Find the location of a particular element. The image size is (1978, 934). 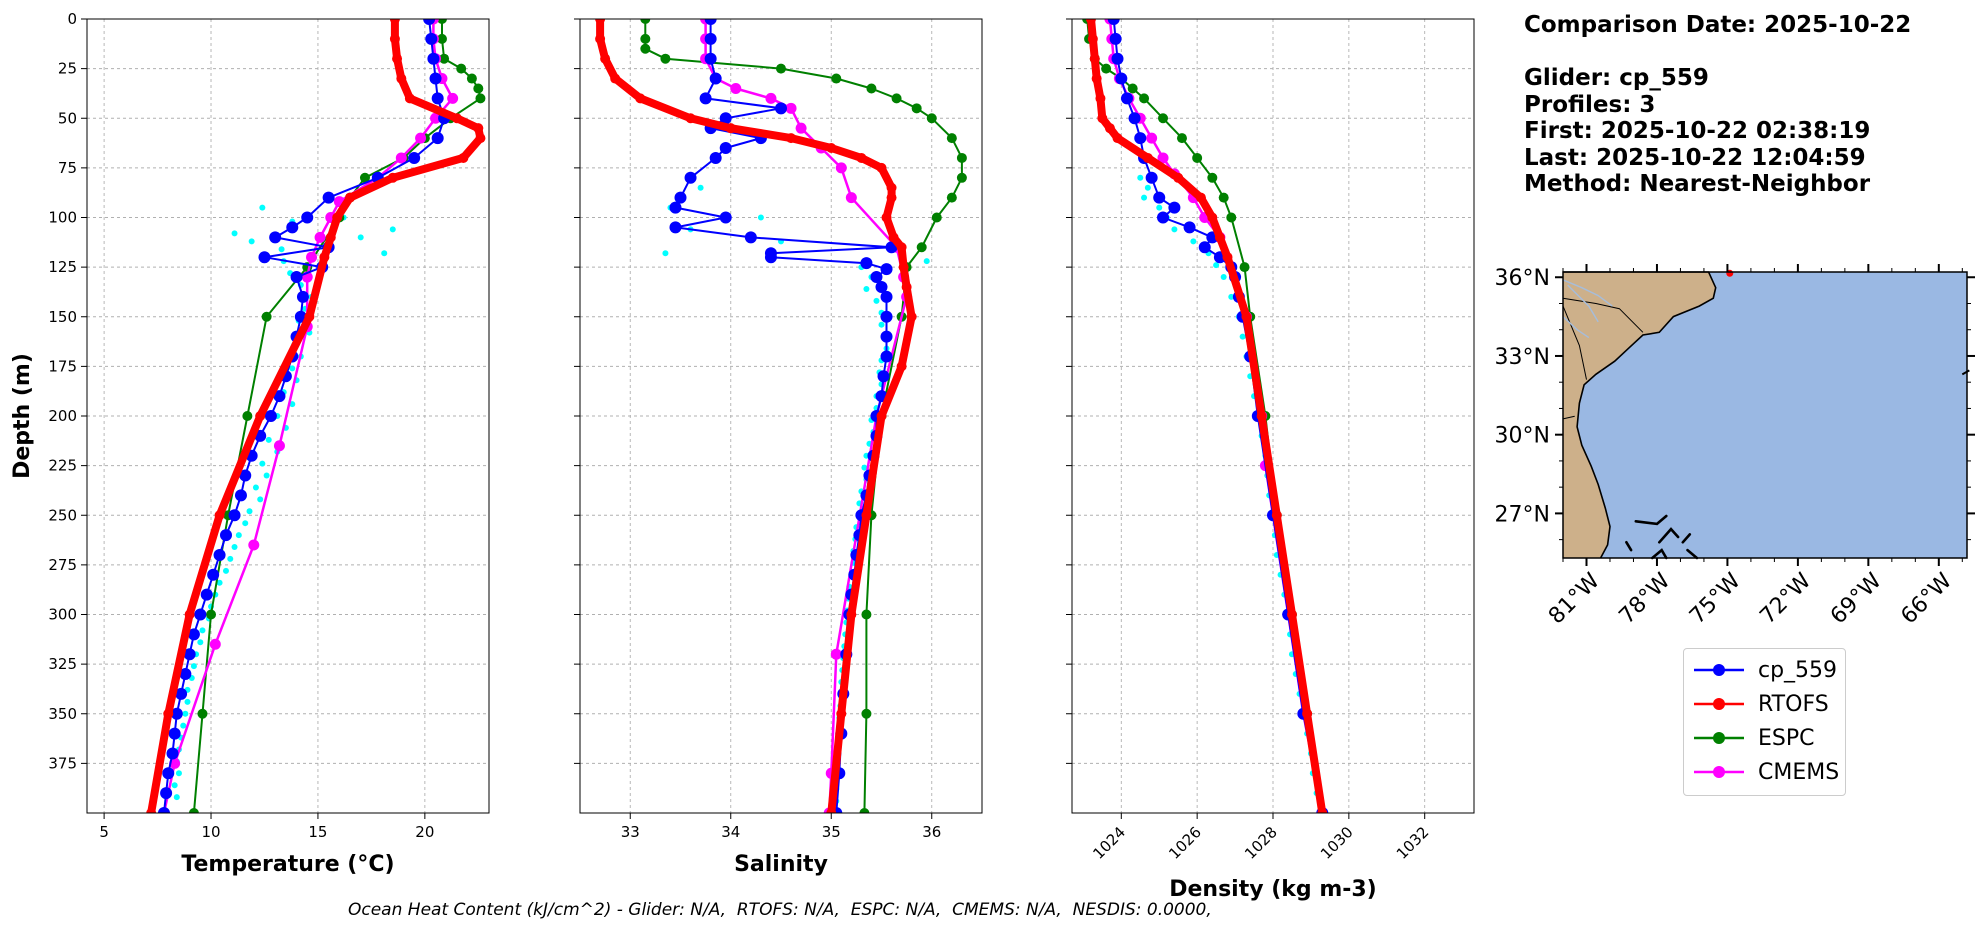

y-tick-label: 75 is located at coordinates (67, 168).